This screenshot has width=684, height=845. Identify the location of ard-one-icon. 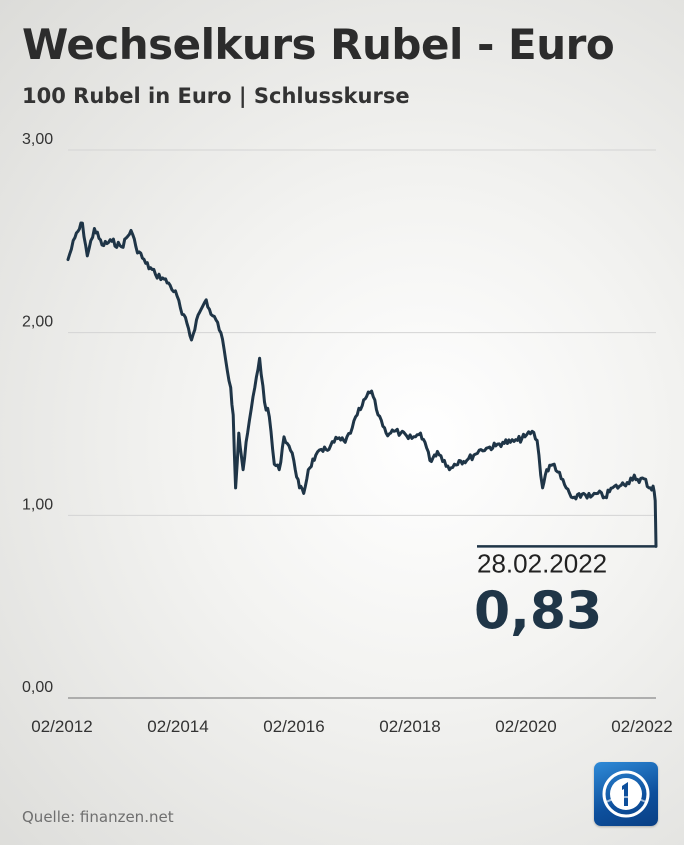
(626, 794).